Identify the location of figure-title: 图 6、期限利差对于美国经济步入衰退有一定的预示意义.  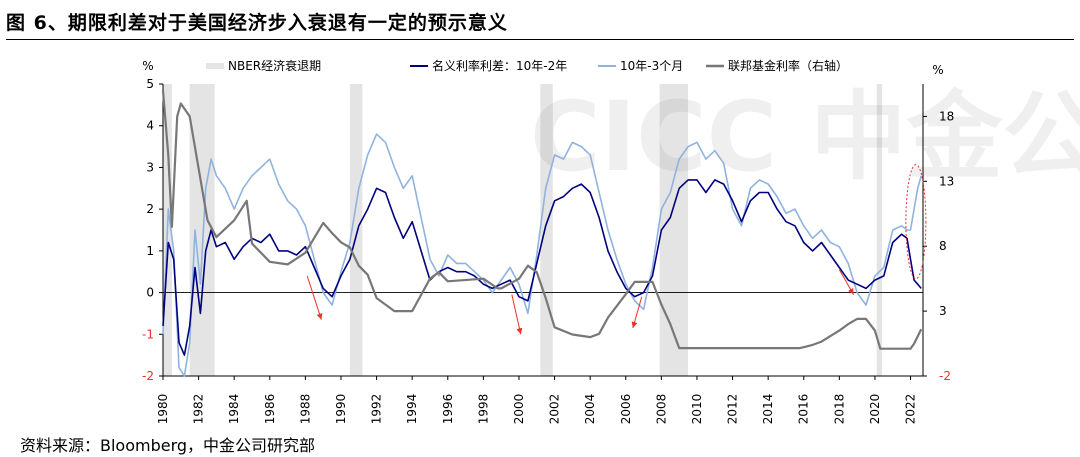
(257, 23).